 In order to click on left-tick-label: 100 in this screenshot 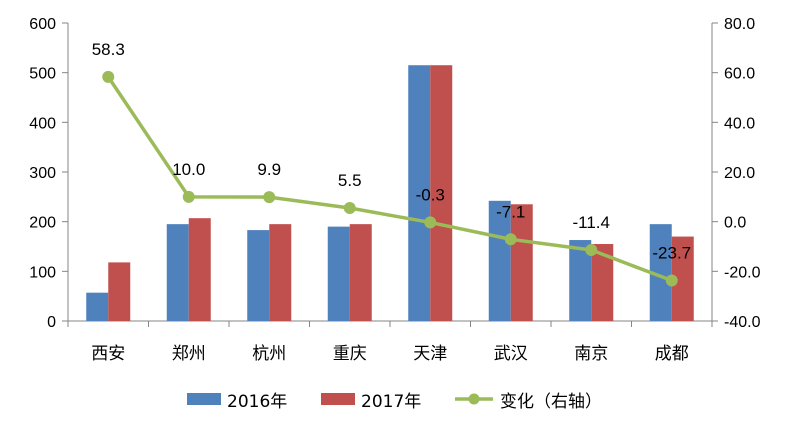, I will do `click(42, 272)`.